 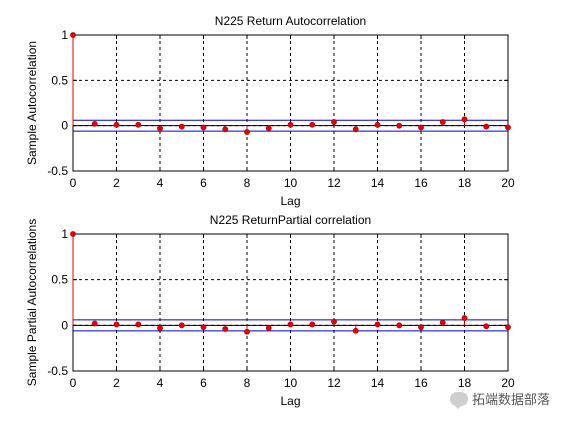 What do you see at coordinates (290, 21) in the screenshot?
I see `chart-title: N225 Return Autocorrelation` at bounding box center [290, 21].